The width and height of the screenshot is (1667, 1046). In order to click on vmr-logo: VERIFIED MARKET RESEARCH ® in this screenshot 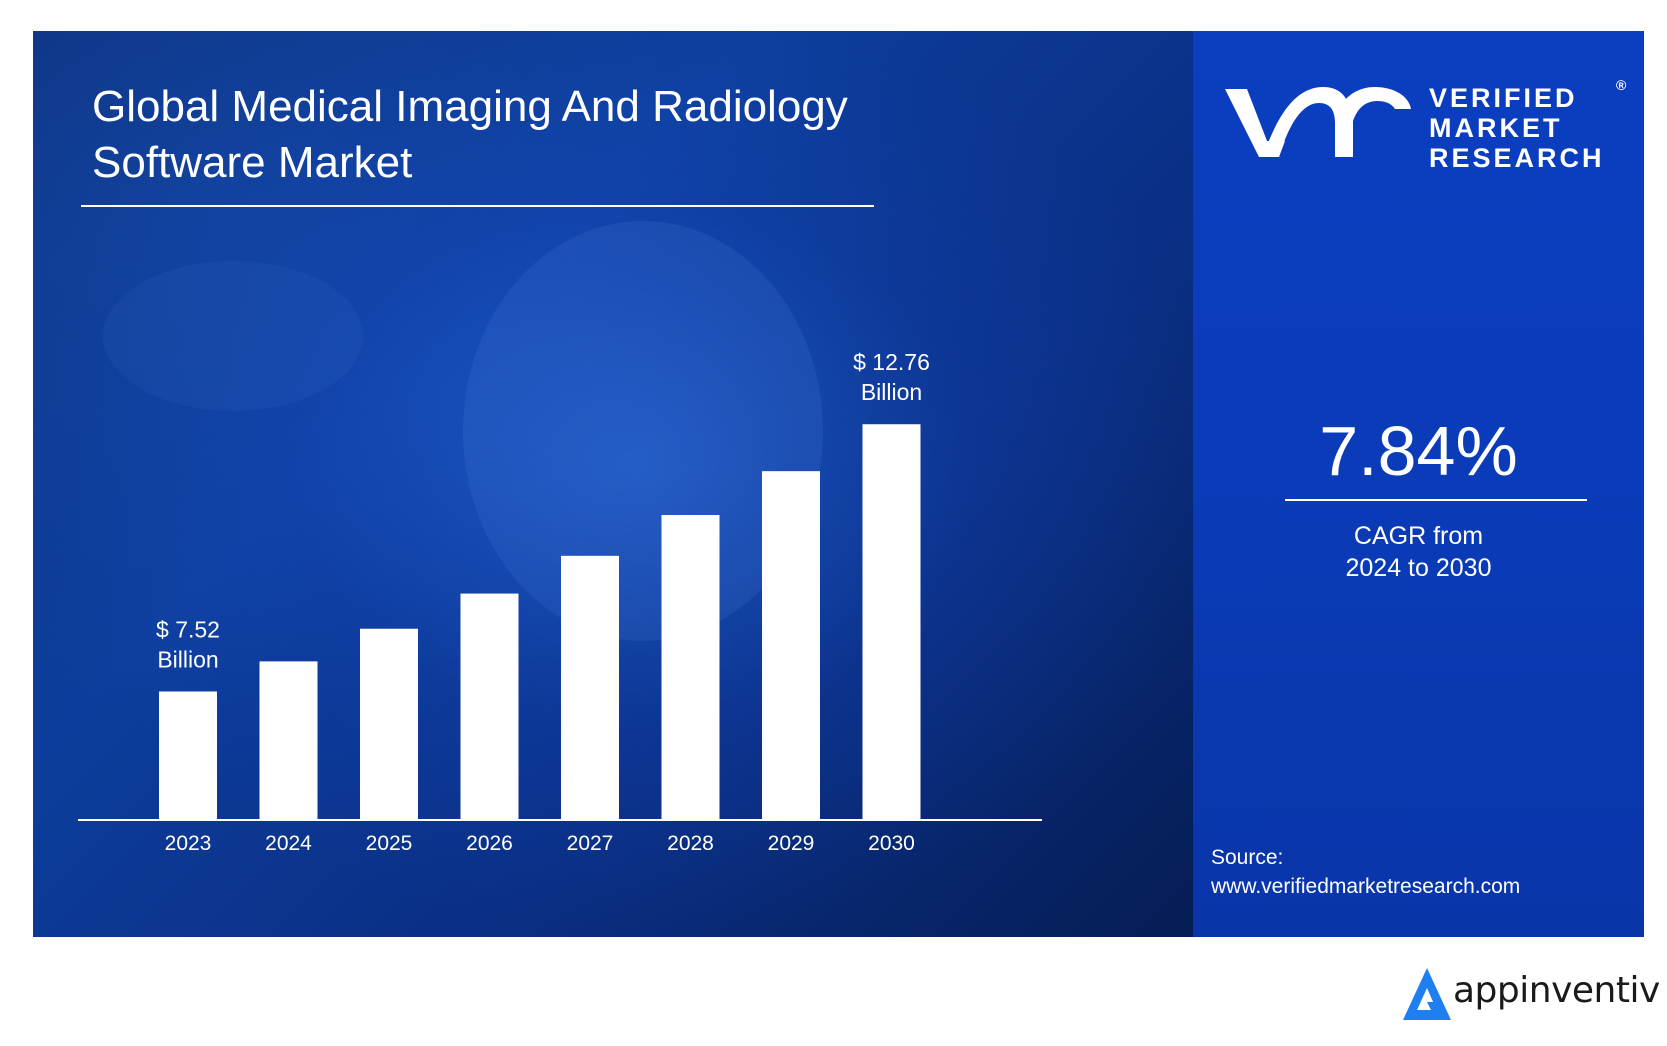, I will do `click(1429, 133)`.